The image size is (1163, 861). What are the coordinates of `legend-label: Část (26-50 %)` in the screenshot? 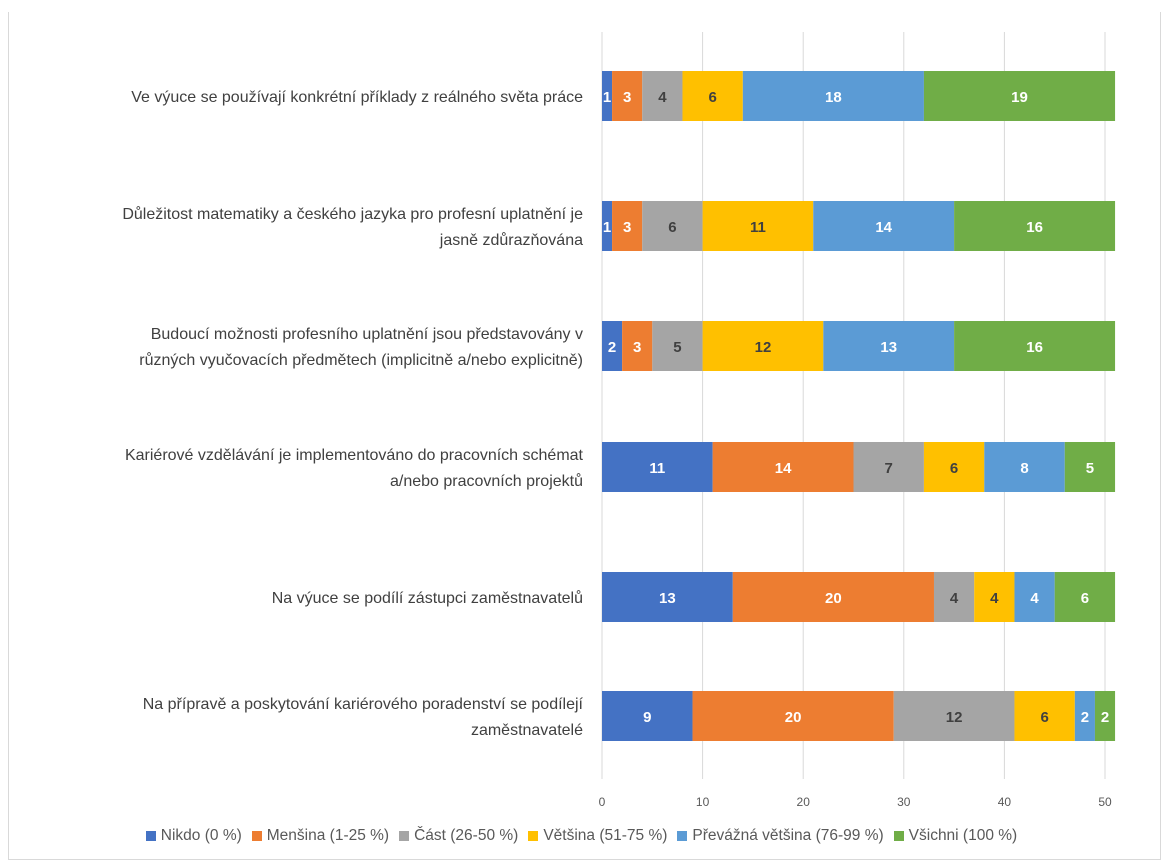 It's located at (466, 835).